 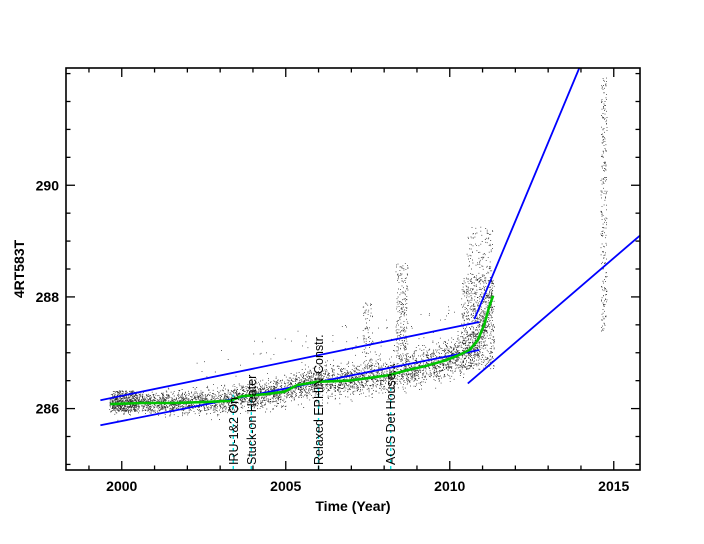 I want to click on y-tick-label: 290, so click(x=48, y=185).